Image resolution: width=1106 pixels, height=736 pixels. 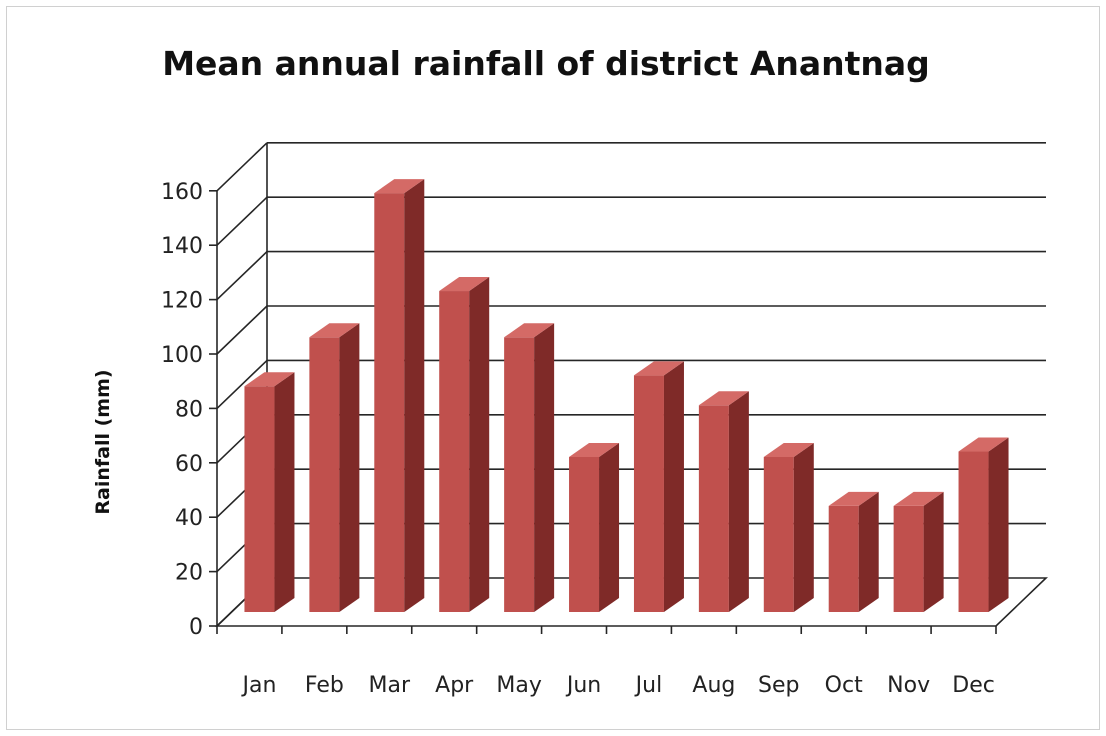 I want to click on x-tick-label: Dec, so click(x=973, y=685).